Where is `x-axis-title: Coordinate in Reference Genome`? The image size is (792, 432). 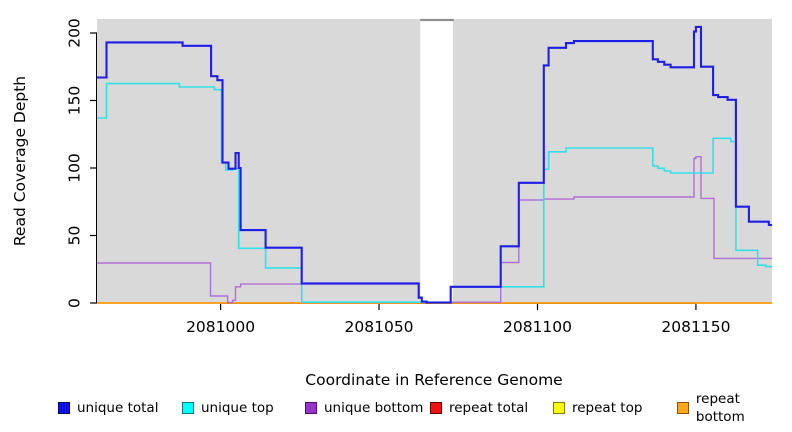 x-axis-title: Coordinate in Reference Genome is located at coordinates (434, 380).